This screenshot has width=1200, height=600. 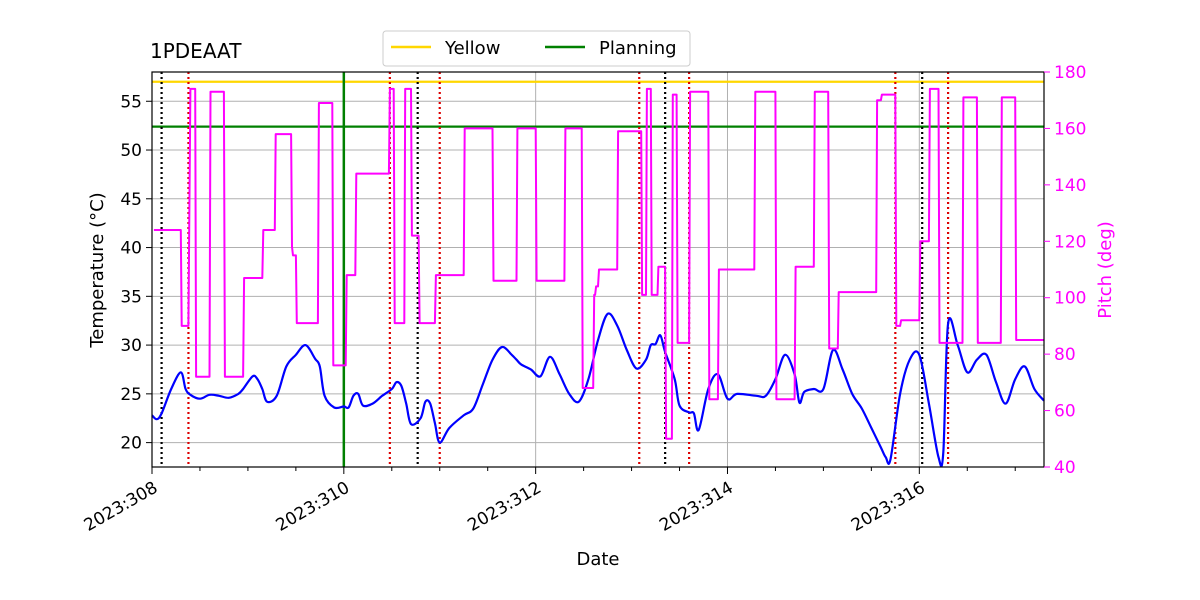 What do you see at coordinates (131, 395) in the screenshot?
I see `y-tick-label-1: 25` at bounding box center [131, 395].